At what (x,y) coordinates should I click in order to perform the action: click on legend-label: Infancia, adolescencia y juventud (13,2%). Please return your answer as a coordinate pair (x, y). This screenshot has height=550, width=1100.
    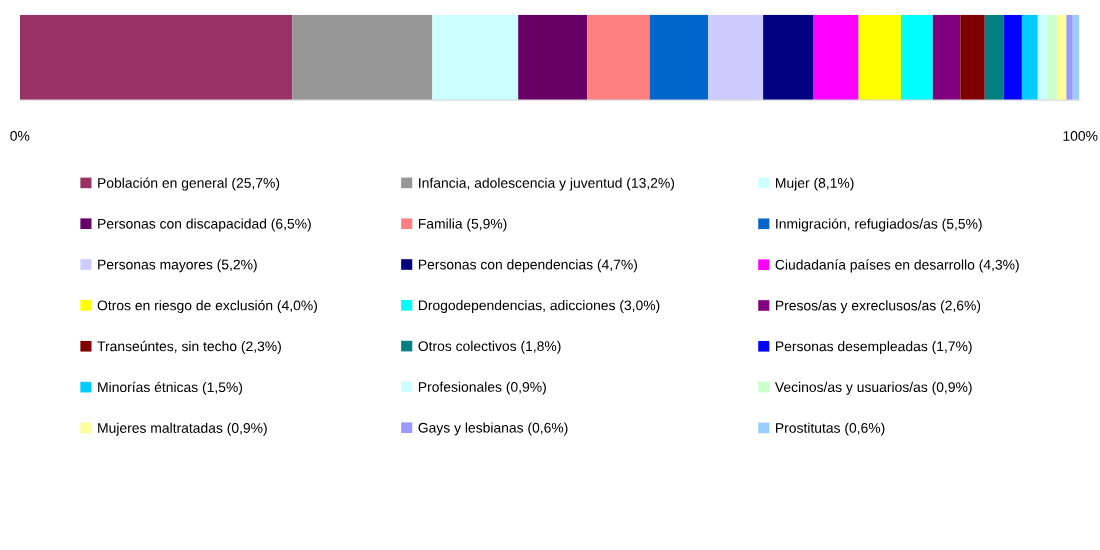
    Looking at the image, I should click on (547, 184).